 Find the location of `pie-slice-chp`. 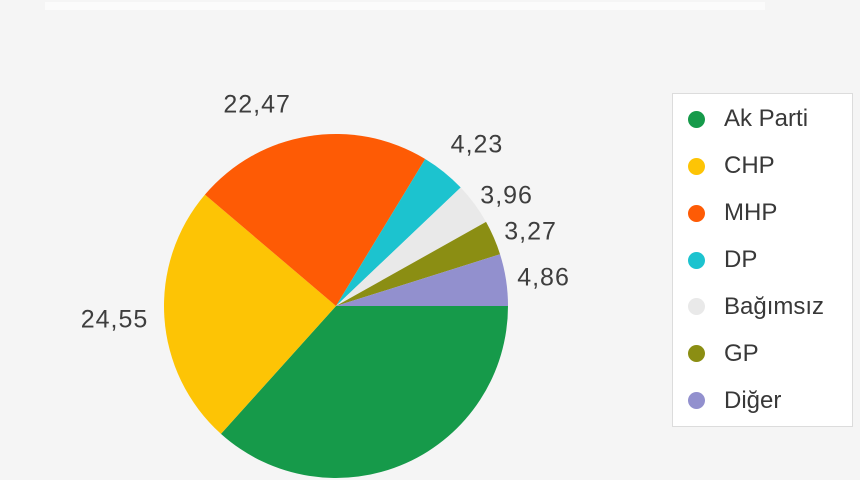

pie-slice-chp is located at coordinates (249, 314).